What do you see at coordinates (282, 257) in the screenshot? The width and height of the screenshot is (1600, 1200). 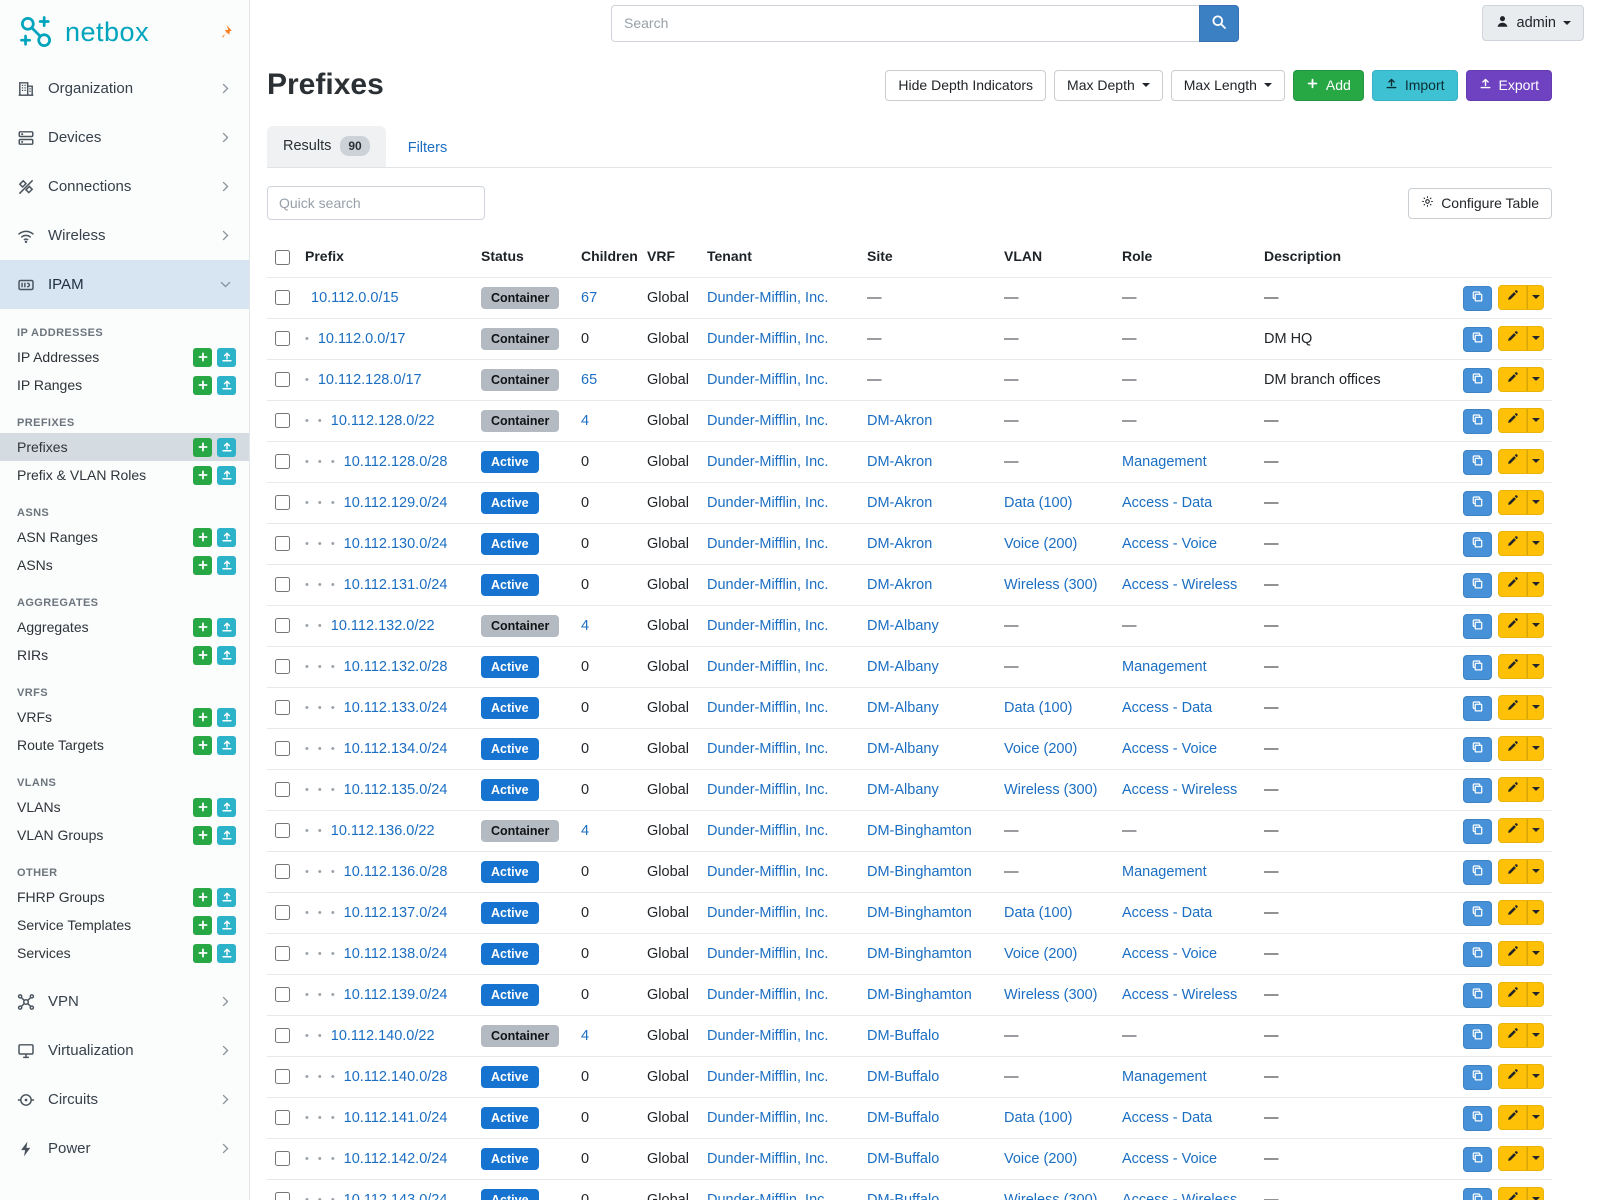 I see `select-all-checkbox` at bounding box center [282, 257].